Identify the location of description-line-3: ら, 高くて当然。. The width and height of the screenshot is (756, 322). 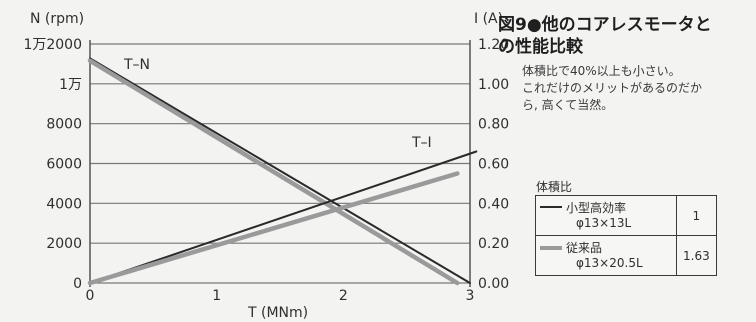
(568, 105).